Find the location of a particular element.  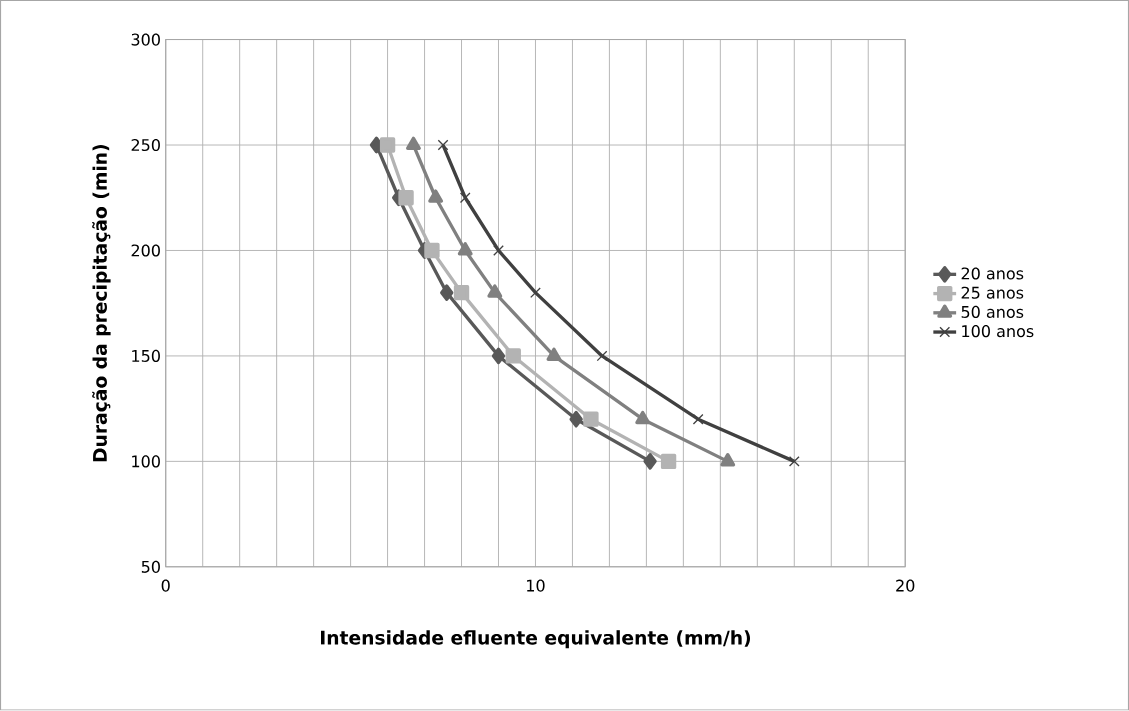

x-tick-label: 20 is located at coordinates (905, 585).